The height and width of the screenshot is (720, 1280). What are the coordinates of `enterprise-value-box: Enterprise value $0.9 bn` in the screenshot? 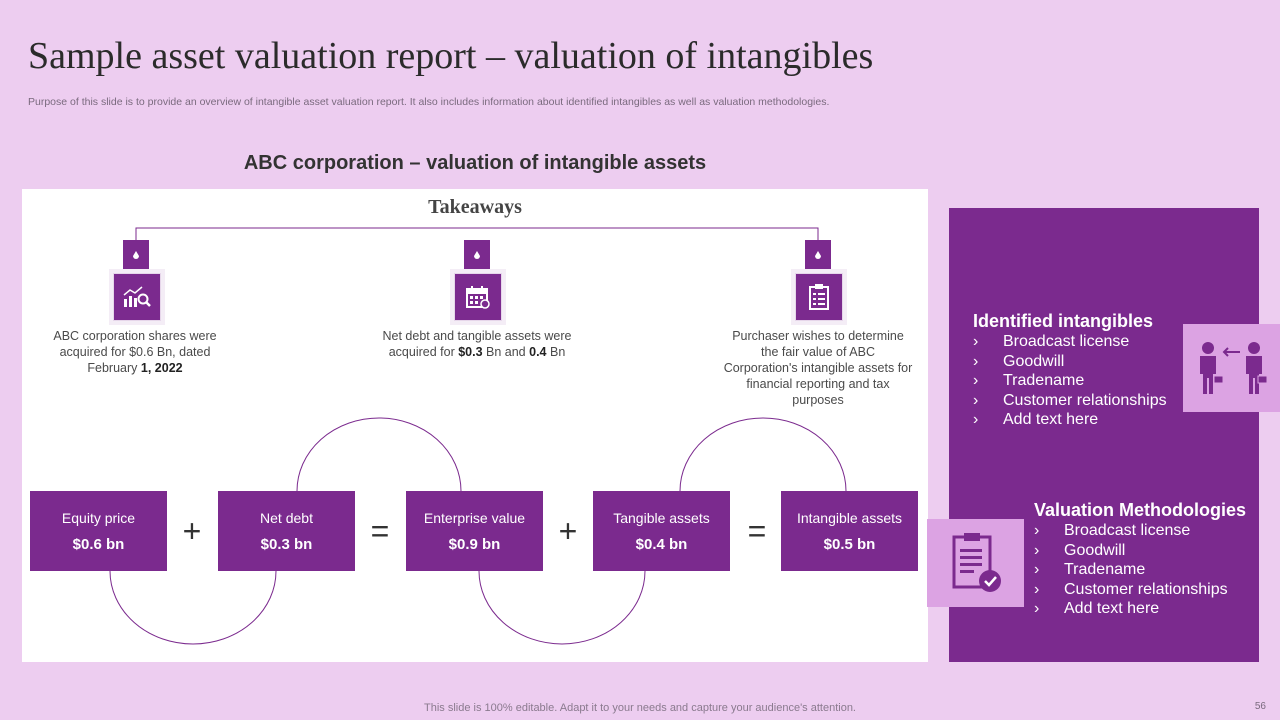 It's located at (474, 531).